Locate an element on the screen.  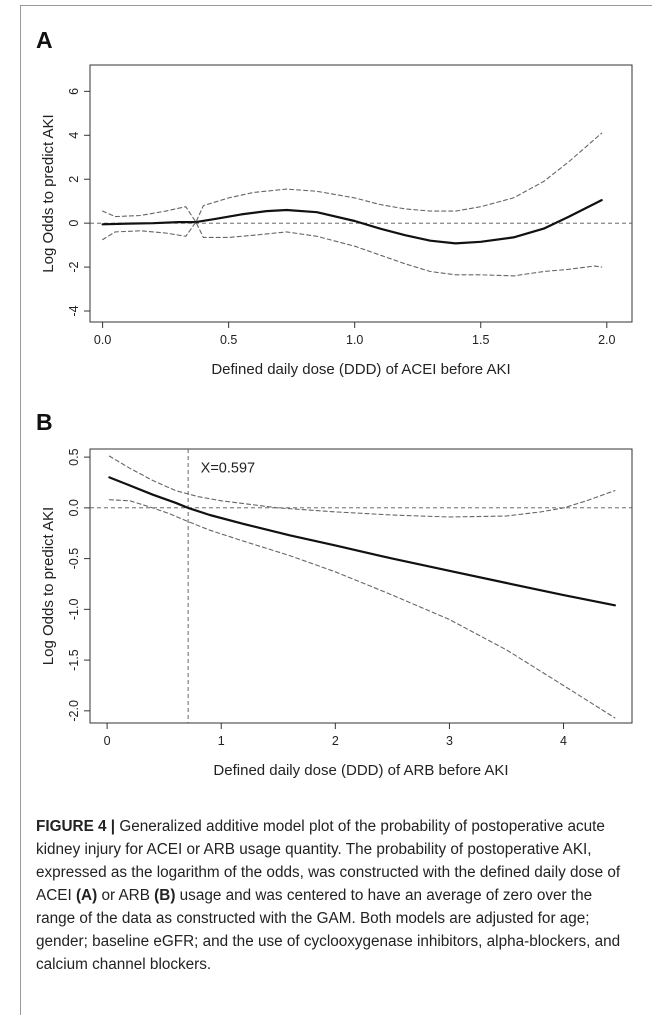
y-tick-label: -2 is located at coordinates (74, 266).